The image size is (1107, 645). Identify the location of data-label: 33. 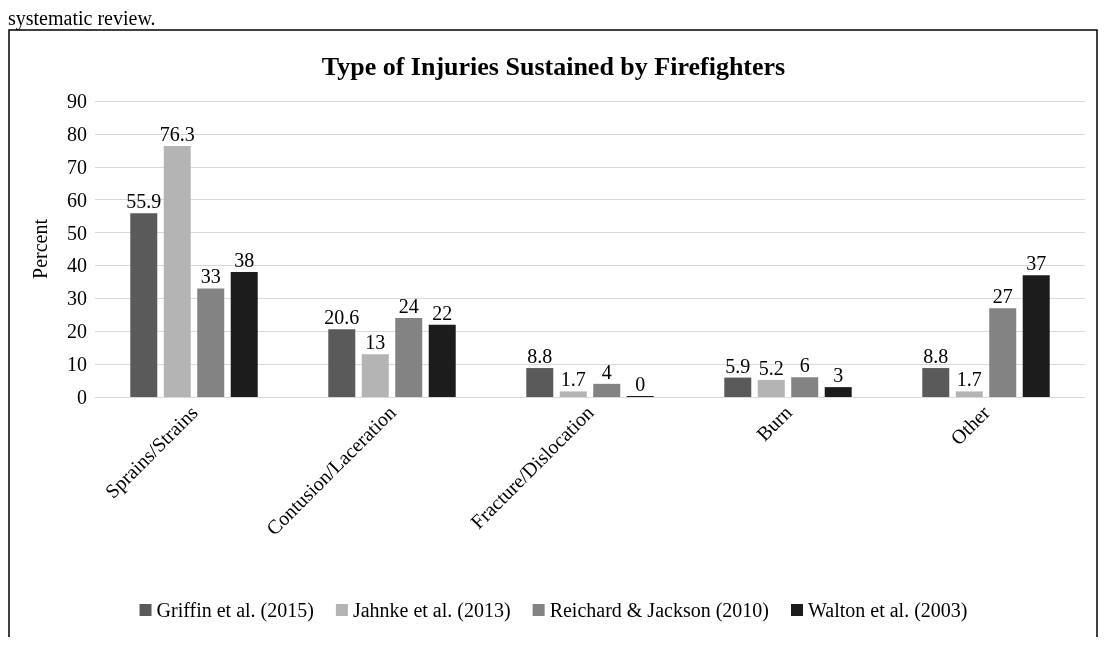
(210, 276).